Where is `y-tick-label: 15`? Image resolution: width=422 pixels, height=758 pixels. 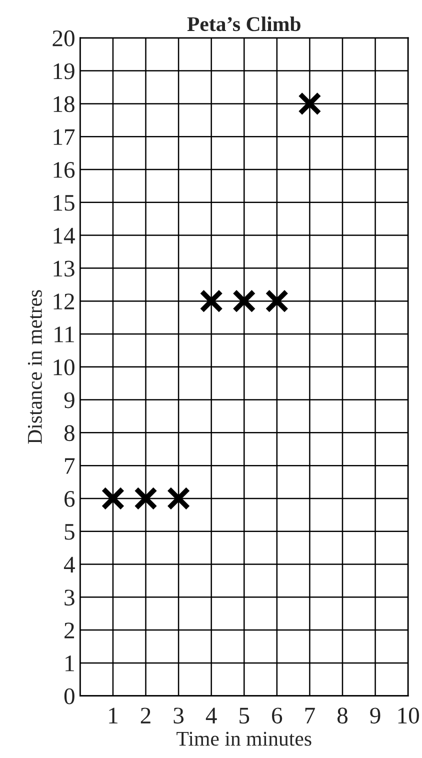 y-tick-label: 15 is located at coordinates (64, 202).